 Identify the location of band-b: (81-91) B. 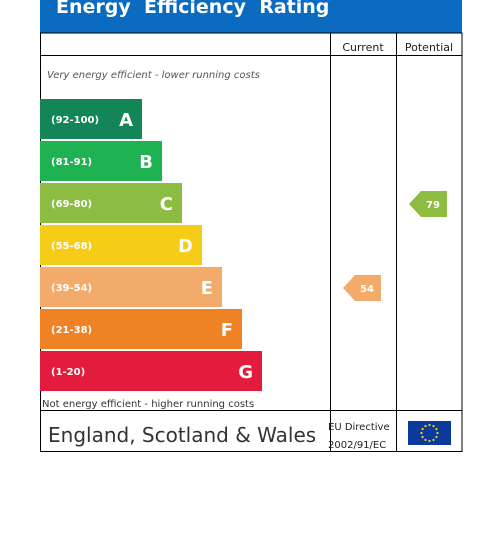
(101, 161).